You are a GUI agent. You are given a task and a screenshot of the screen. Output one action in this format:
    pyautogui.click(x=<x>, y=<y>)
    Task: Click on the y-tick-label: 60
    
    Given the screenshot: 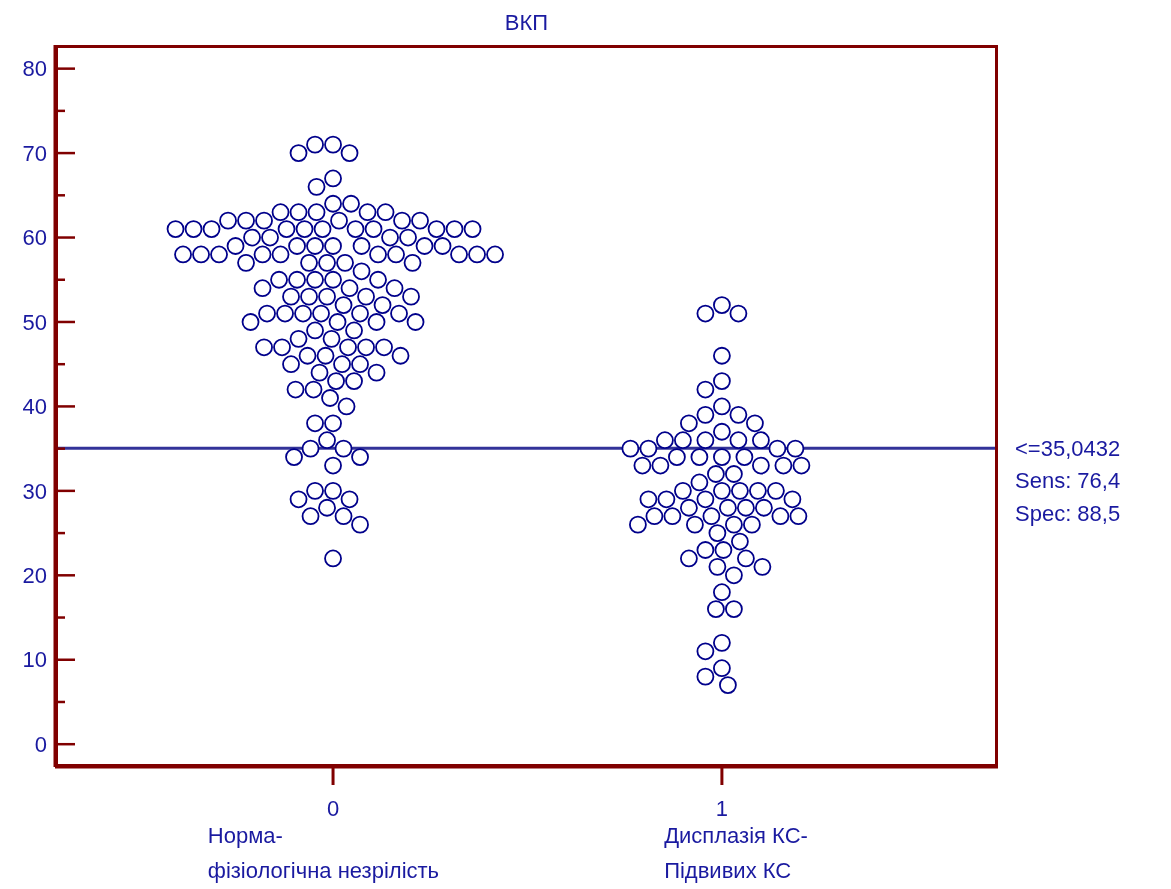 What is the action you would take?
    pyautogui.click(x=34, y=238)
    